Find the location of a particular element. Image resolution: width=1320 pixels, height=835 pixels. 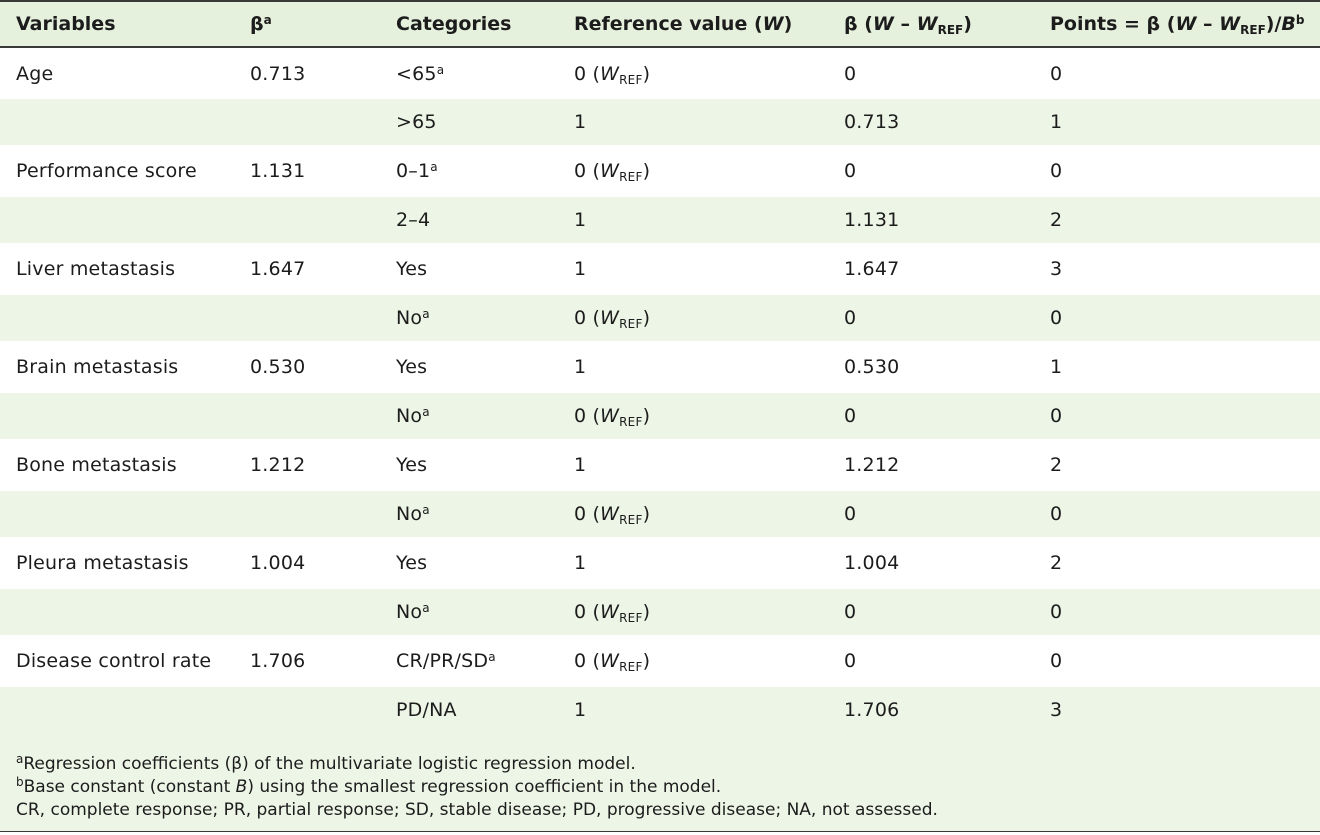

table-row: Age 0.713 <65a 0 (WREF) 0 0 is located at coordinates (660, 73).